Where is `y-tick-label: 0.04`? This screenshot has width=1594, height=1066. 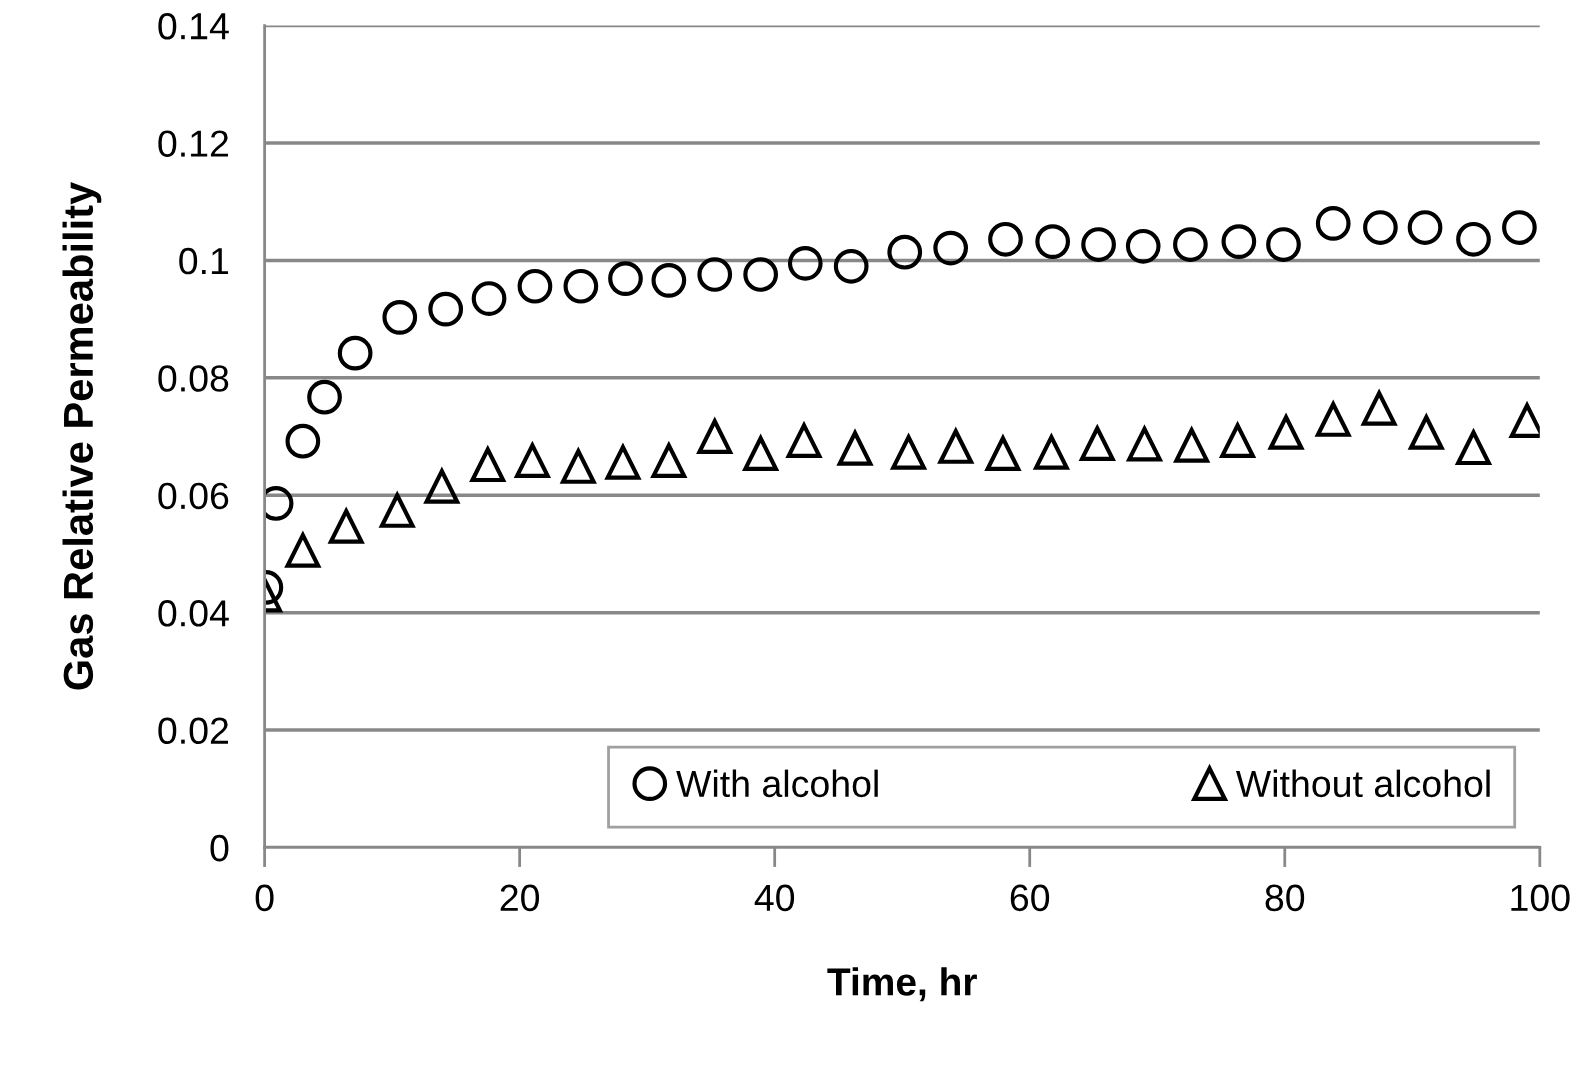
y-tick-label: 0.04 is located at coordinates (193, 613).